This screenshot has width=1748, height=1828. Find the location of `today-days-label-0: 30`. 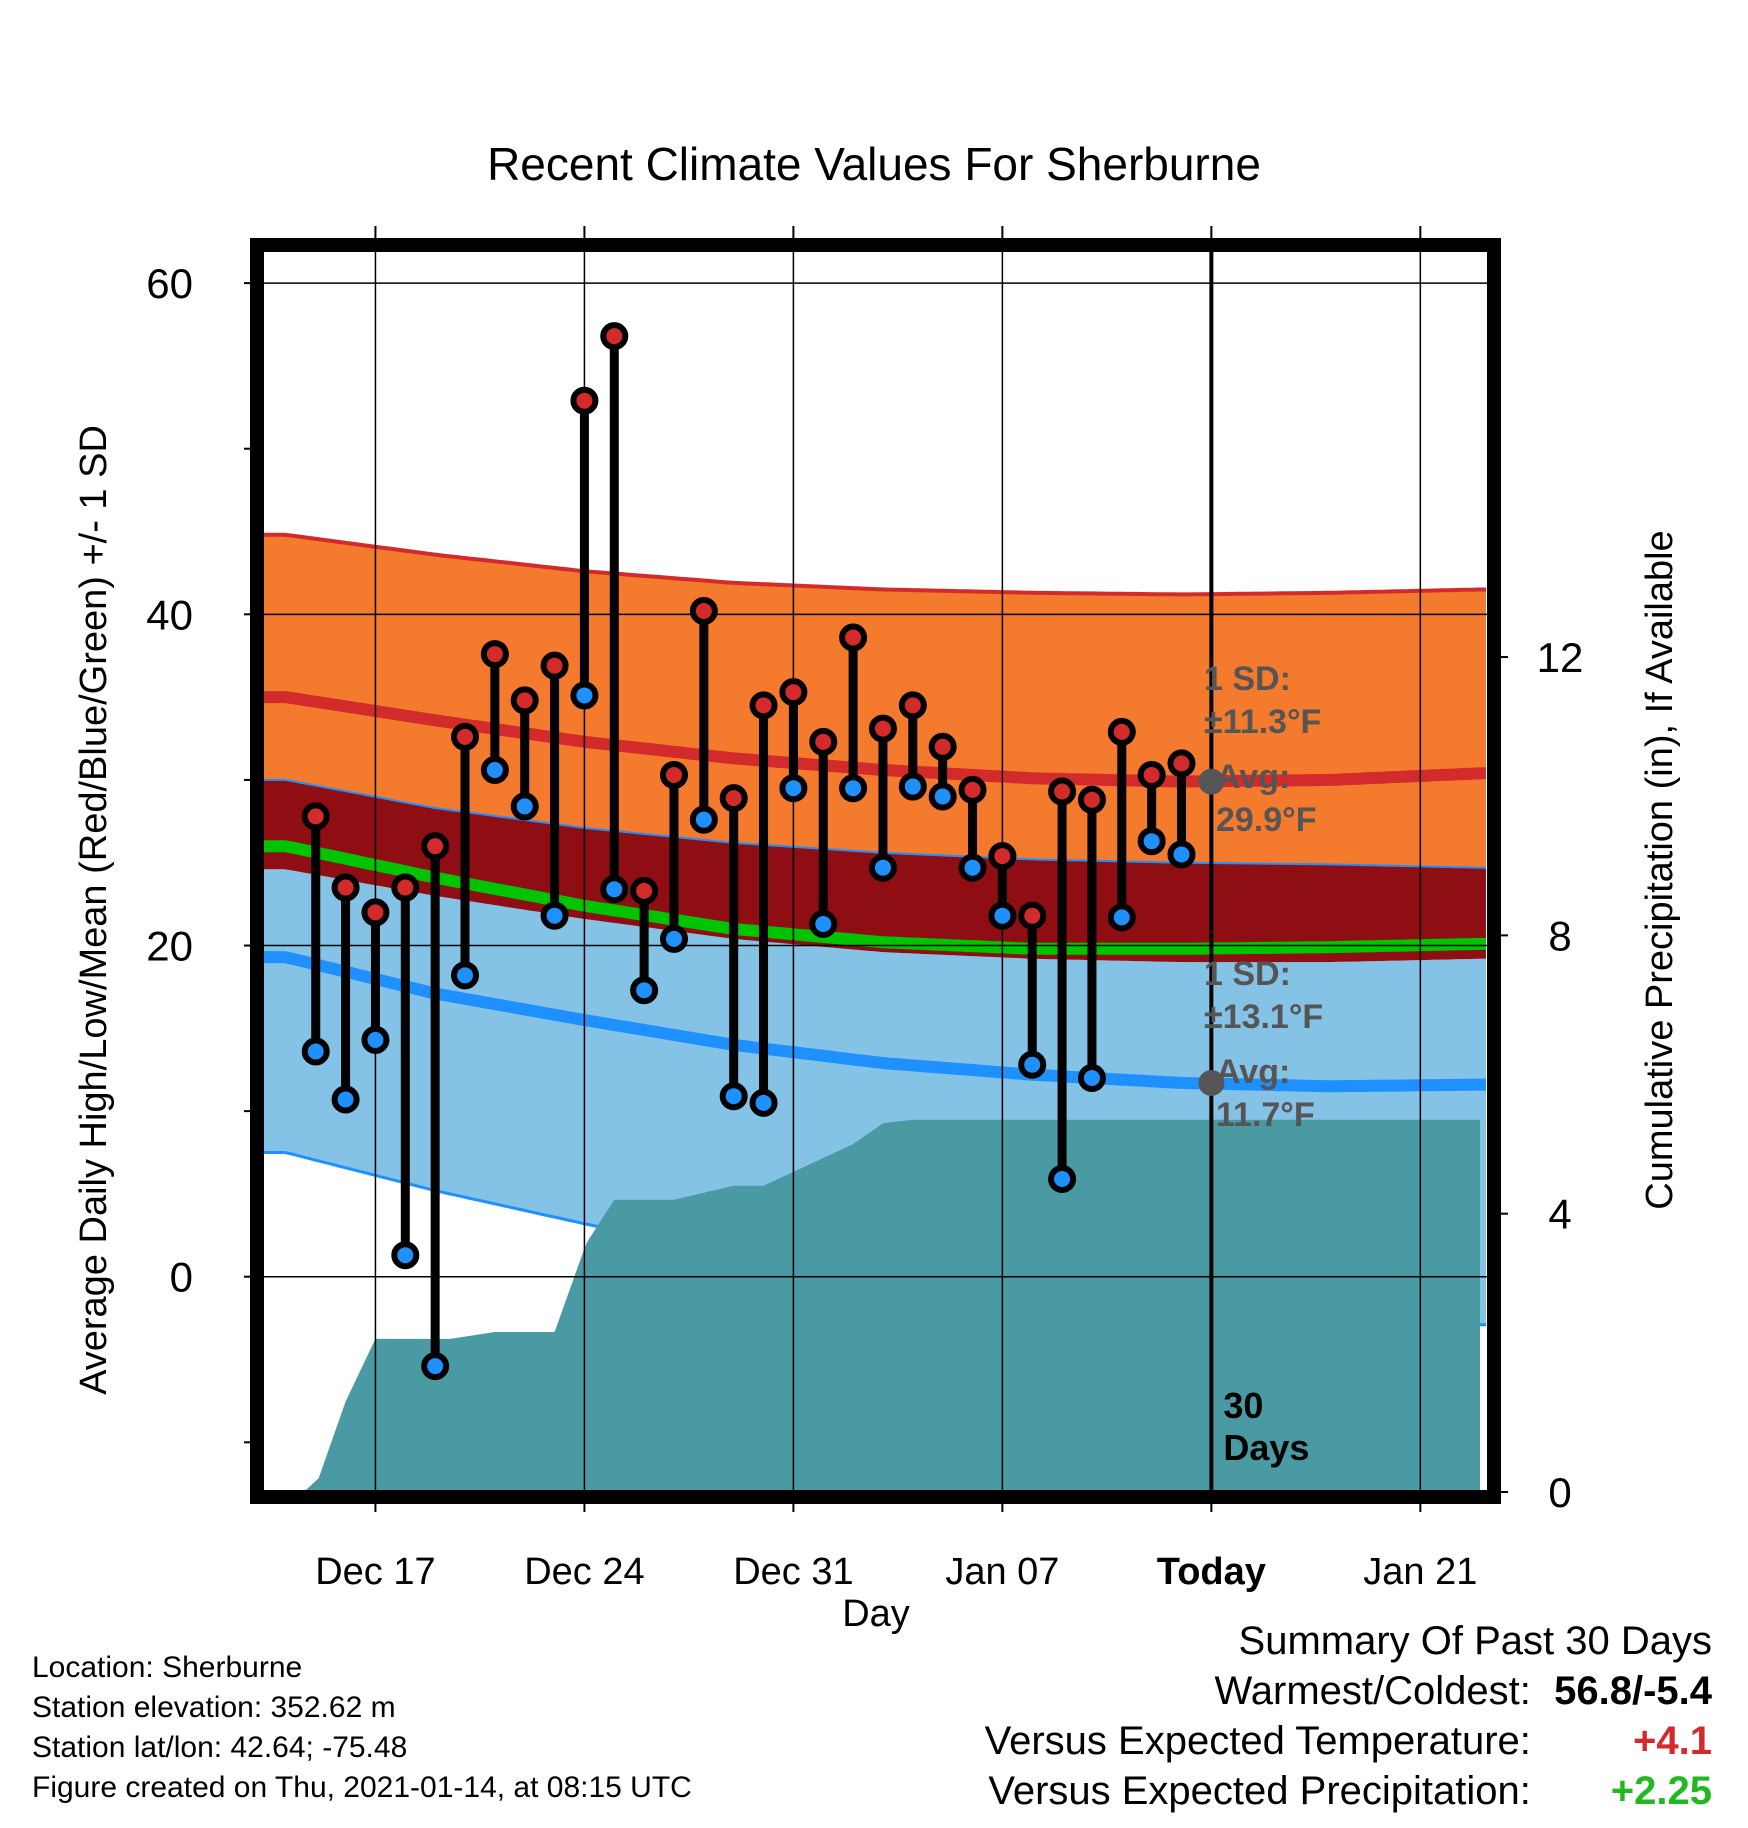

today-days-label-0: 30 is located at coordinates (1243, 1405).